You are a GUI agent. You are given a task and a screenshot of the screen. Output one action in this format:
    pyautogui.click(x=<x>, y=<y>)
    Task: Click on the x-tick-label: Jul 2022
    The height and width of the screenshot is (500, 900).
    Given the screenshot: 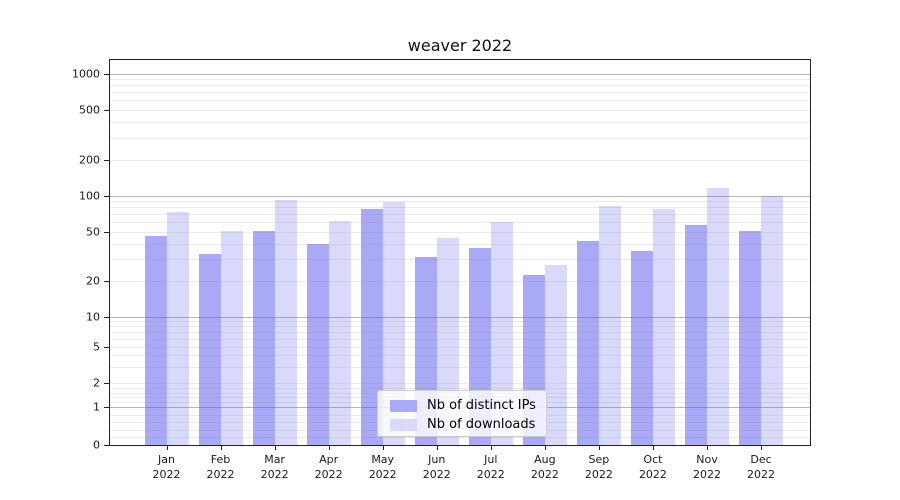 What is the action you would take?
    pyautogui.click(x=491, y=467)
    